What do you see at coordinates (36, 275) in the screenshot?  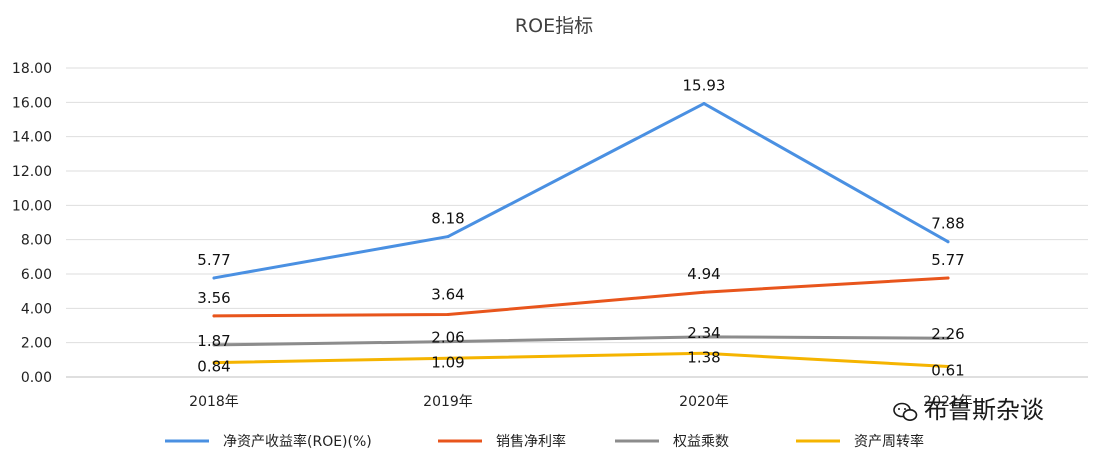 I see `y-tick-label: 6.00` at bounding box center [36, 275].